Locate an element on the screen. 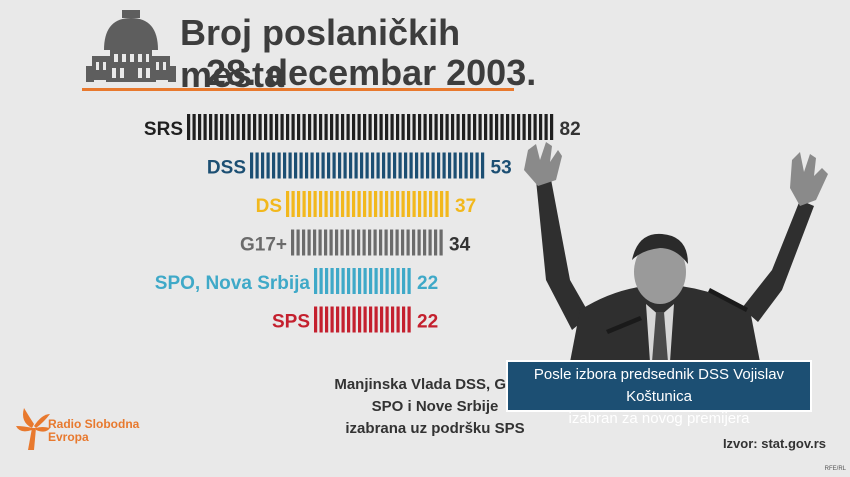 The height and width of the screenshot is (477, 850). chart-title-line2: 28. decembar 2003. is located at coordinates (371, 72).